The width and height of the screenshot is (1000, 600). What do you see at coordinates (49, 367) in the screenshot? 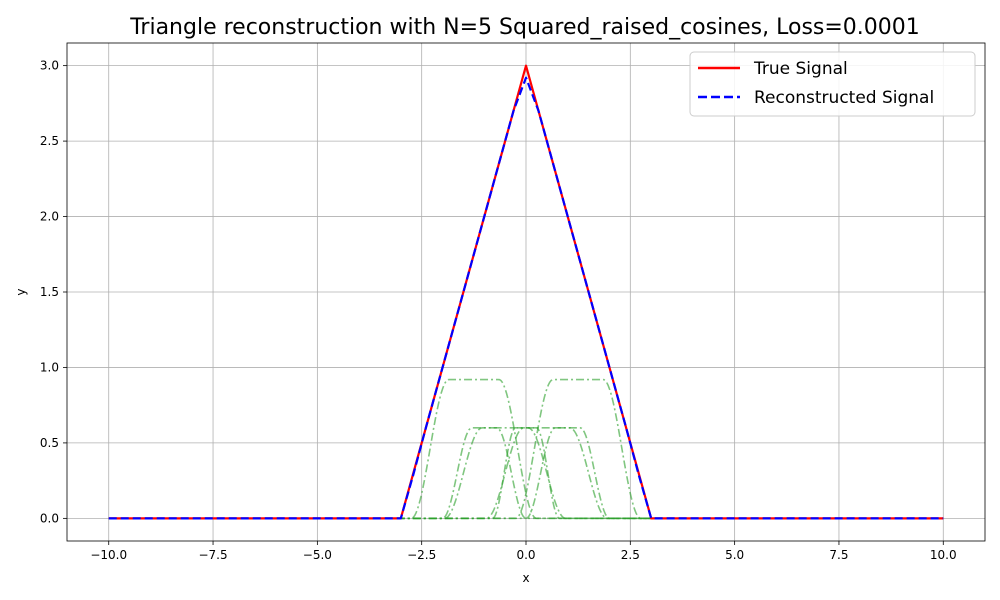
I see `y-tick-label: 1.0` at bounding box center [49, 367].